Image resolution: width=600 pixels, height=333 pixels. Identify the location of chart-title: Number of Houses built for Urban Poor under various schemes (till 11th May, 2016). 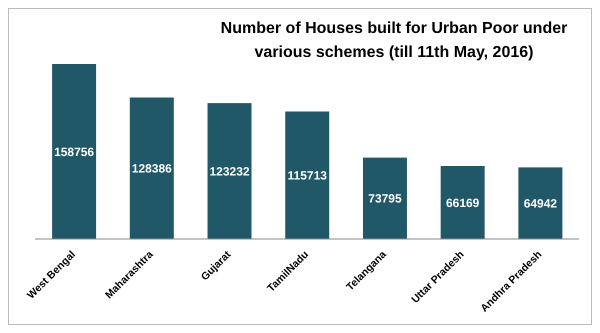
(394, 41).